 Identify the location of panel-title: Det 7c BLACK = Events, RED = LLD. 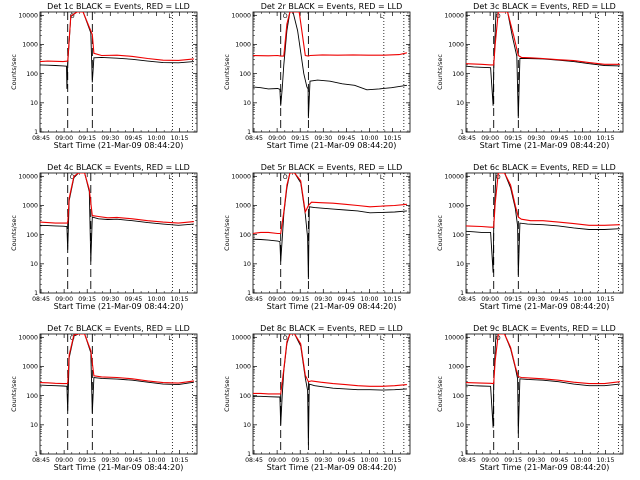
(118, 328).